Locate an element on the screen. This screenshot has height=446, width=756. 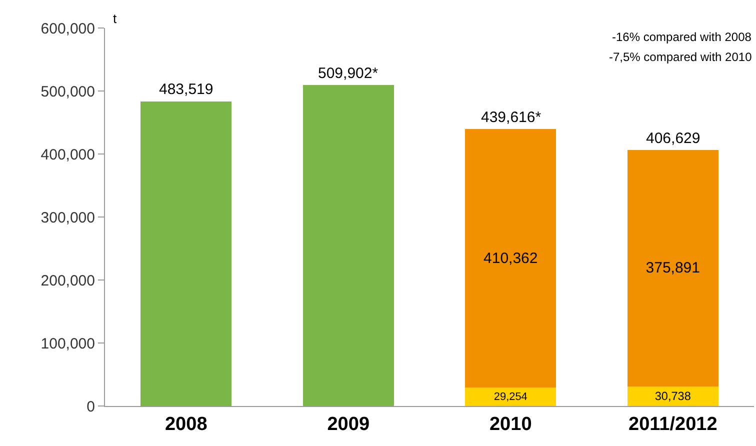
data-label: 375,891 is located at coordinates (673, 268).